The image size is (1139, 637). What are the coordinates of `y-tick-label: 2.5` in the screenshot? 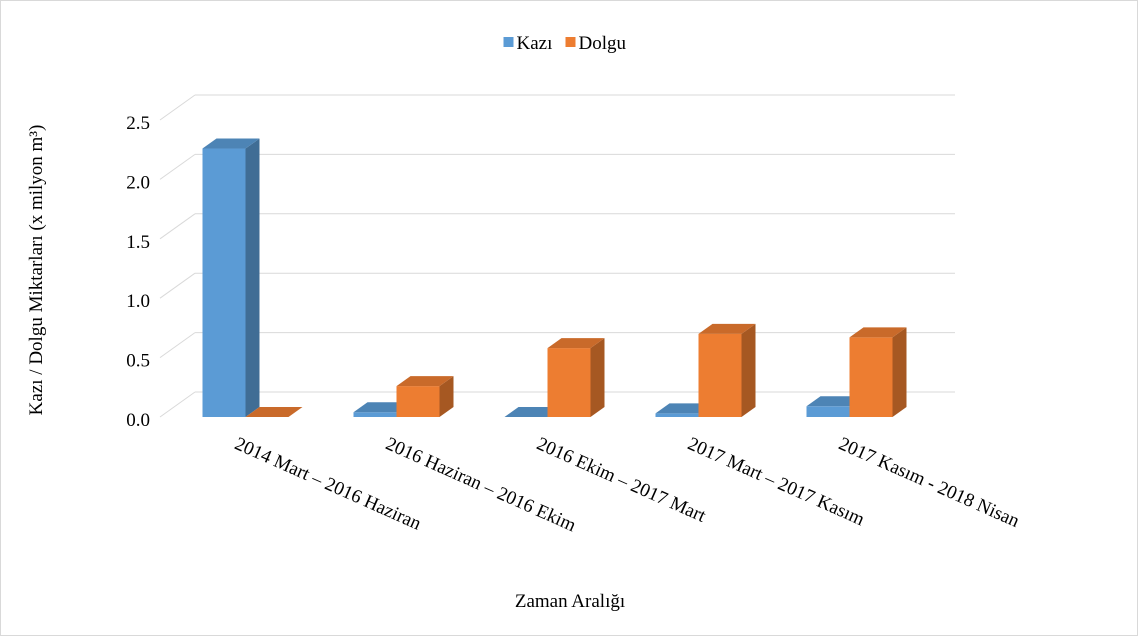 It's located at (138, 123).